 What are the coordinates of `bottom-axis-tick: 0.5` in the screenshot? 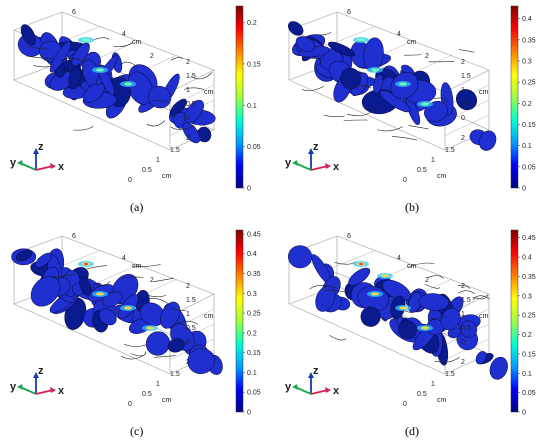 It's located at (147, 394).